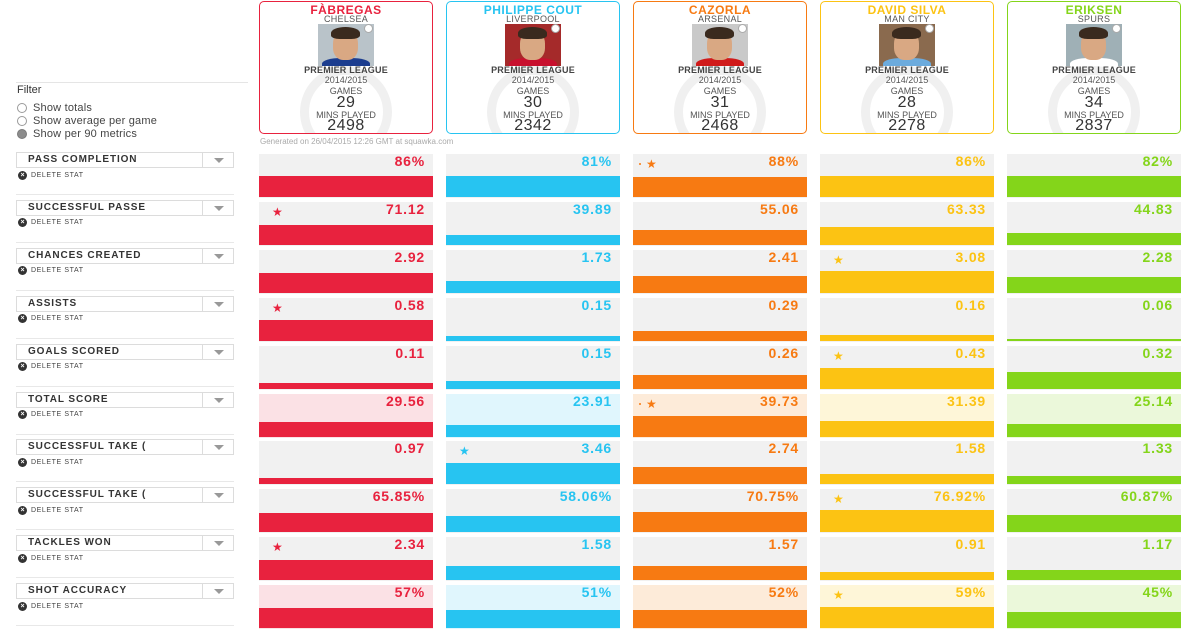 The image size is (1200, 630). Describe the element at coordinates (22, 134) in the screenshot. I see `radio-selected-icon` at that location.